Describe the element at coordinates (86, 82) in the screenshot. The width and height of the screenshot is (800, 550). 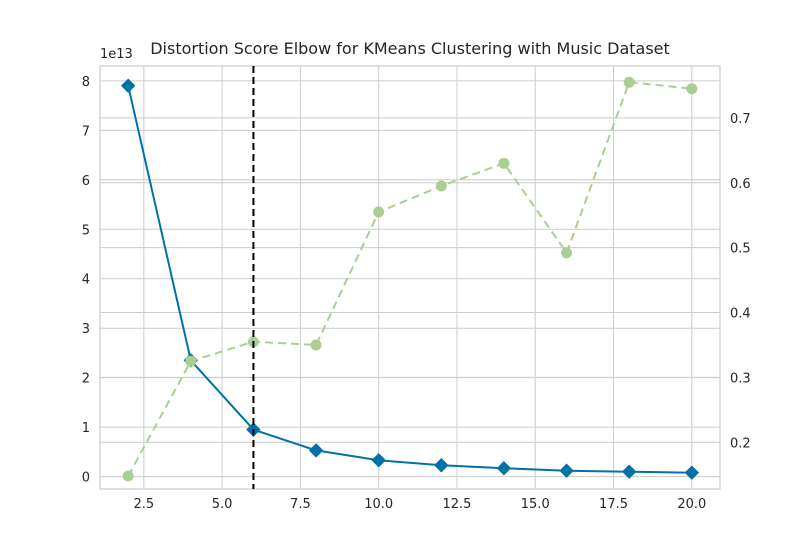
I see `left-tick-label: 8` at that location.